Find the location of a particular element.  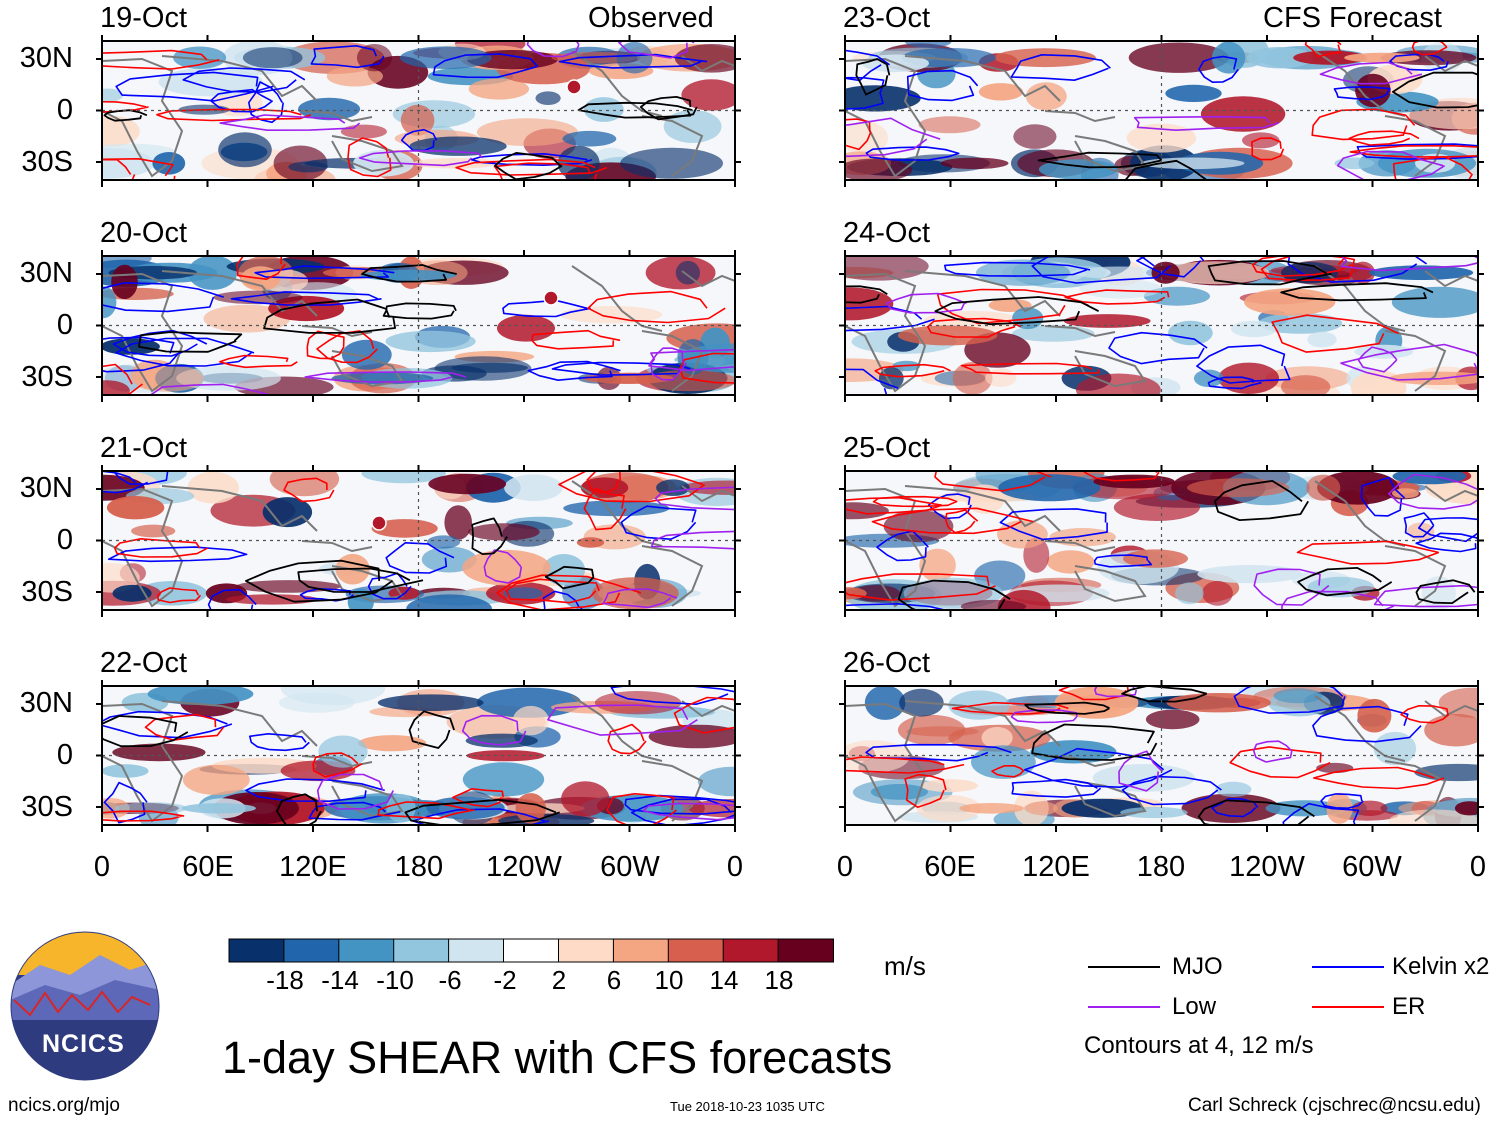

lat-tick-30n-row3: 30N is located at coordinates (46, 488).